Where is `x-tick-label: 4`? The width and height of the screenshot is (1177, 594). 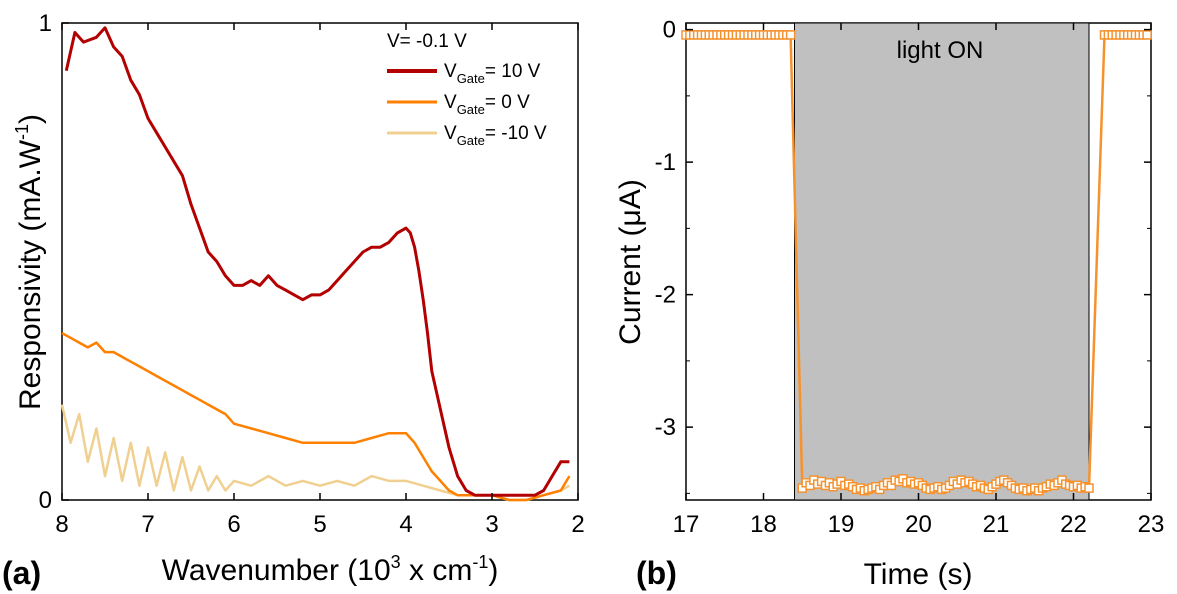
x-tick-label: 4 is located at coordinates (405, 524).